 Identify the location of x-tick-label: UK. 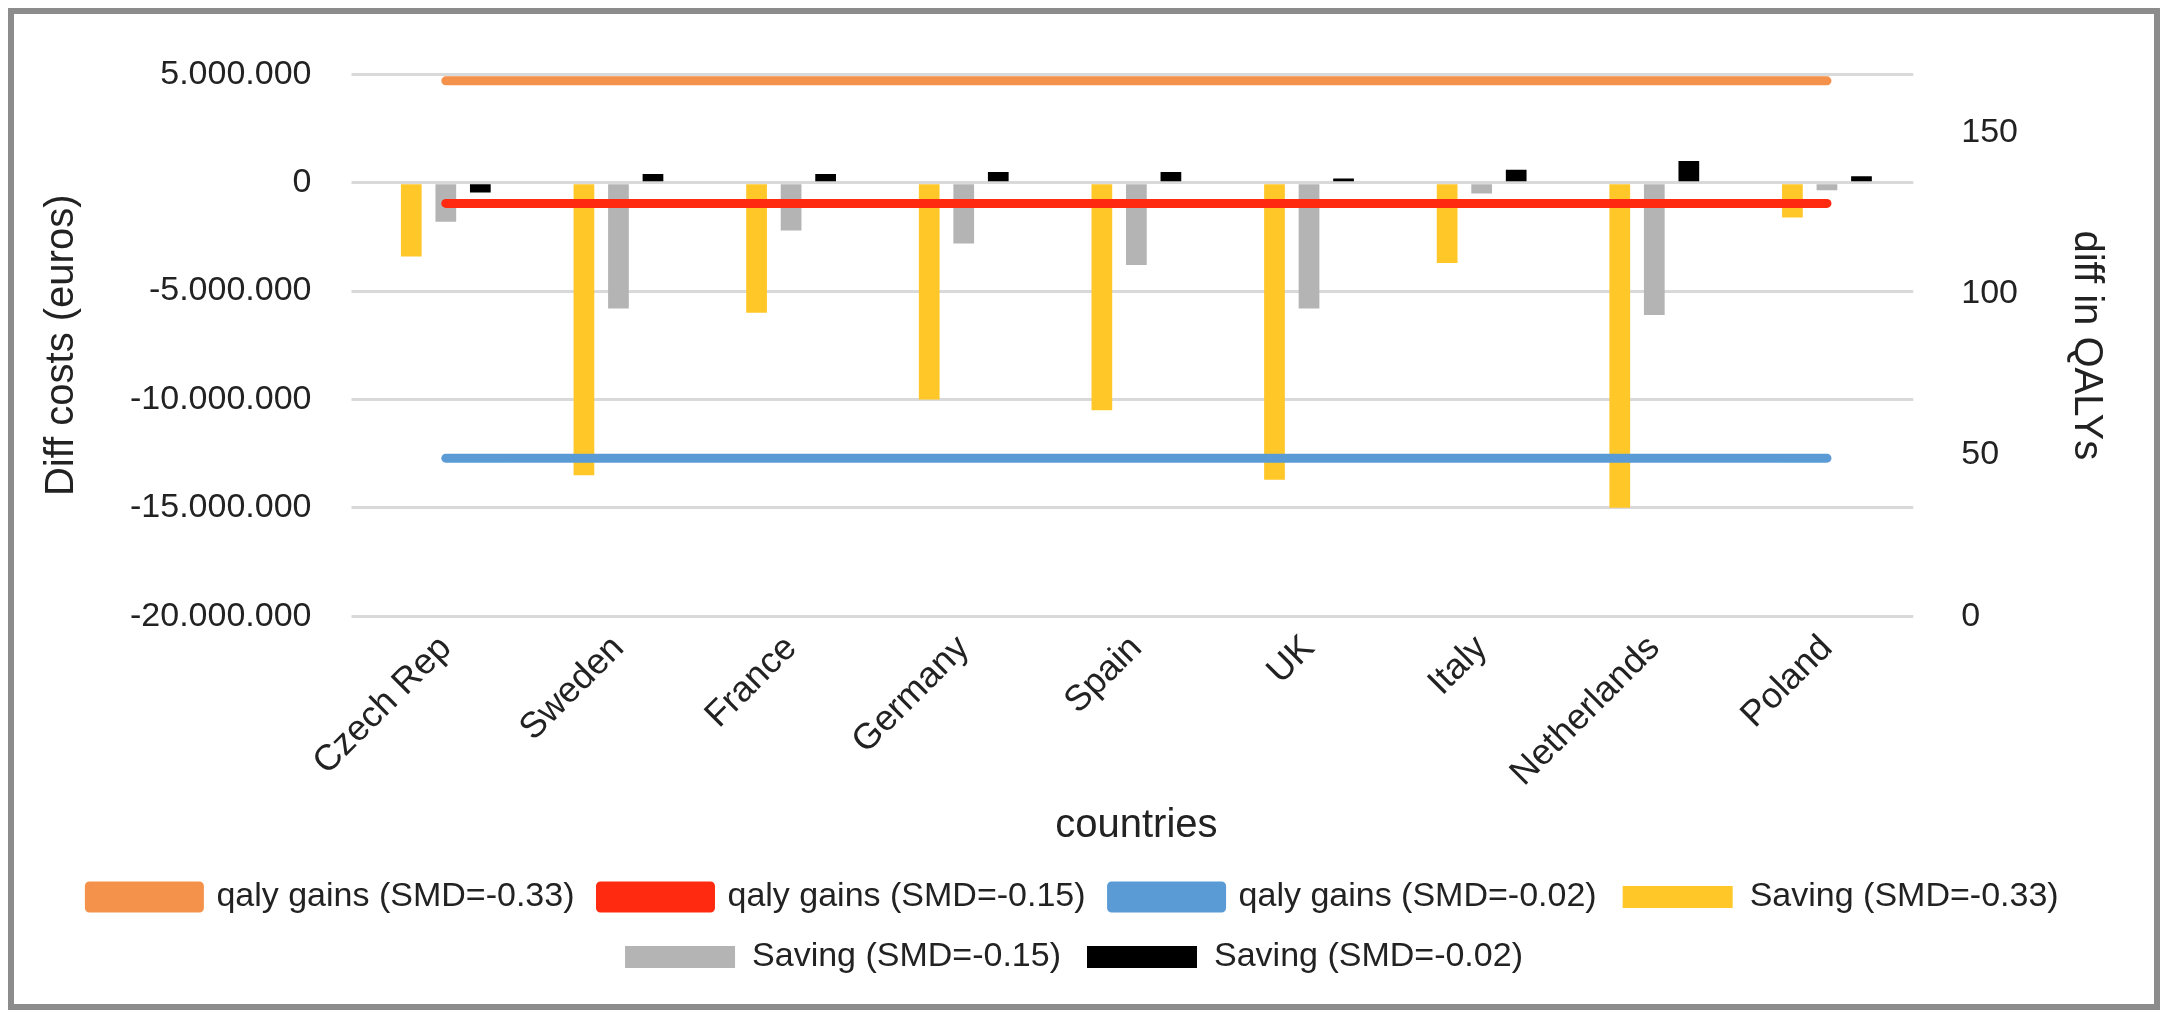
(1289, 658).